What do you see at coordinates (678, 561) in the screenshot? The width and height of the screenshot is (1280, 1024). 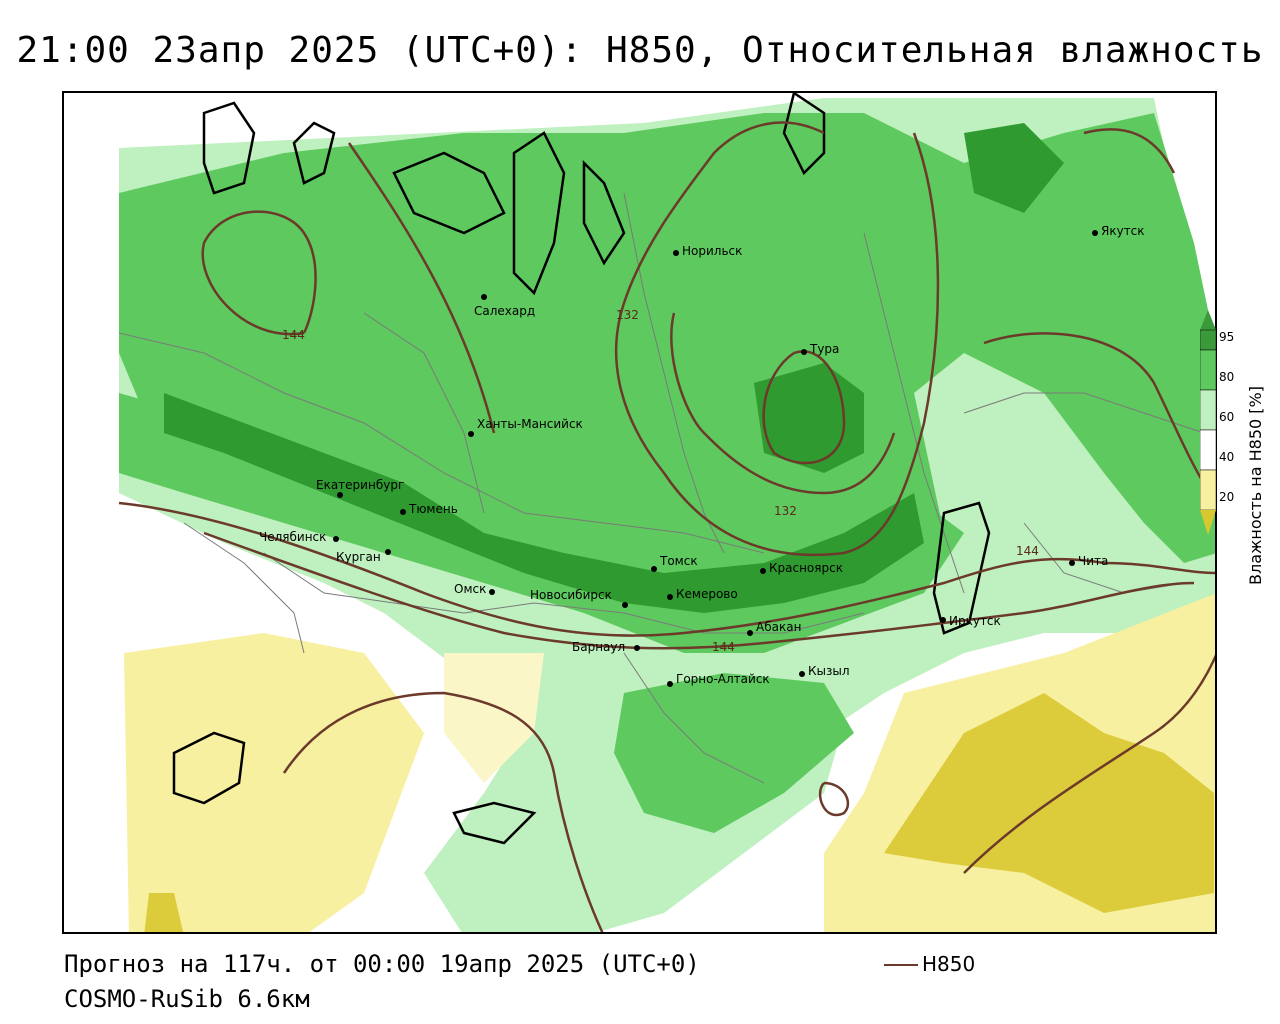 I see `city-label: Томск` at bounding box center [678, 561].